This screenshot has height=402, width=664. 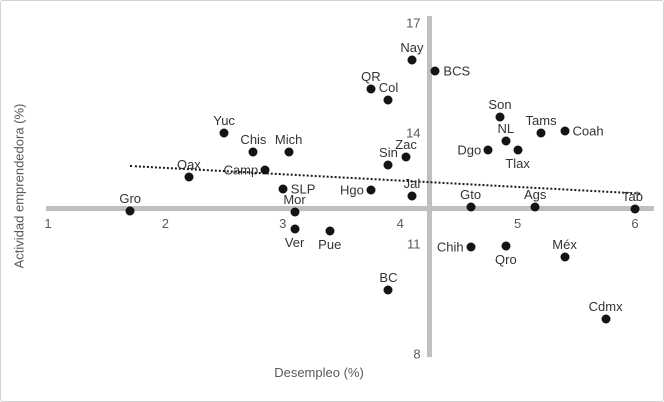 I want to click on data-point-ver, so click(x=295, y=229).